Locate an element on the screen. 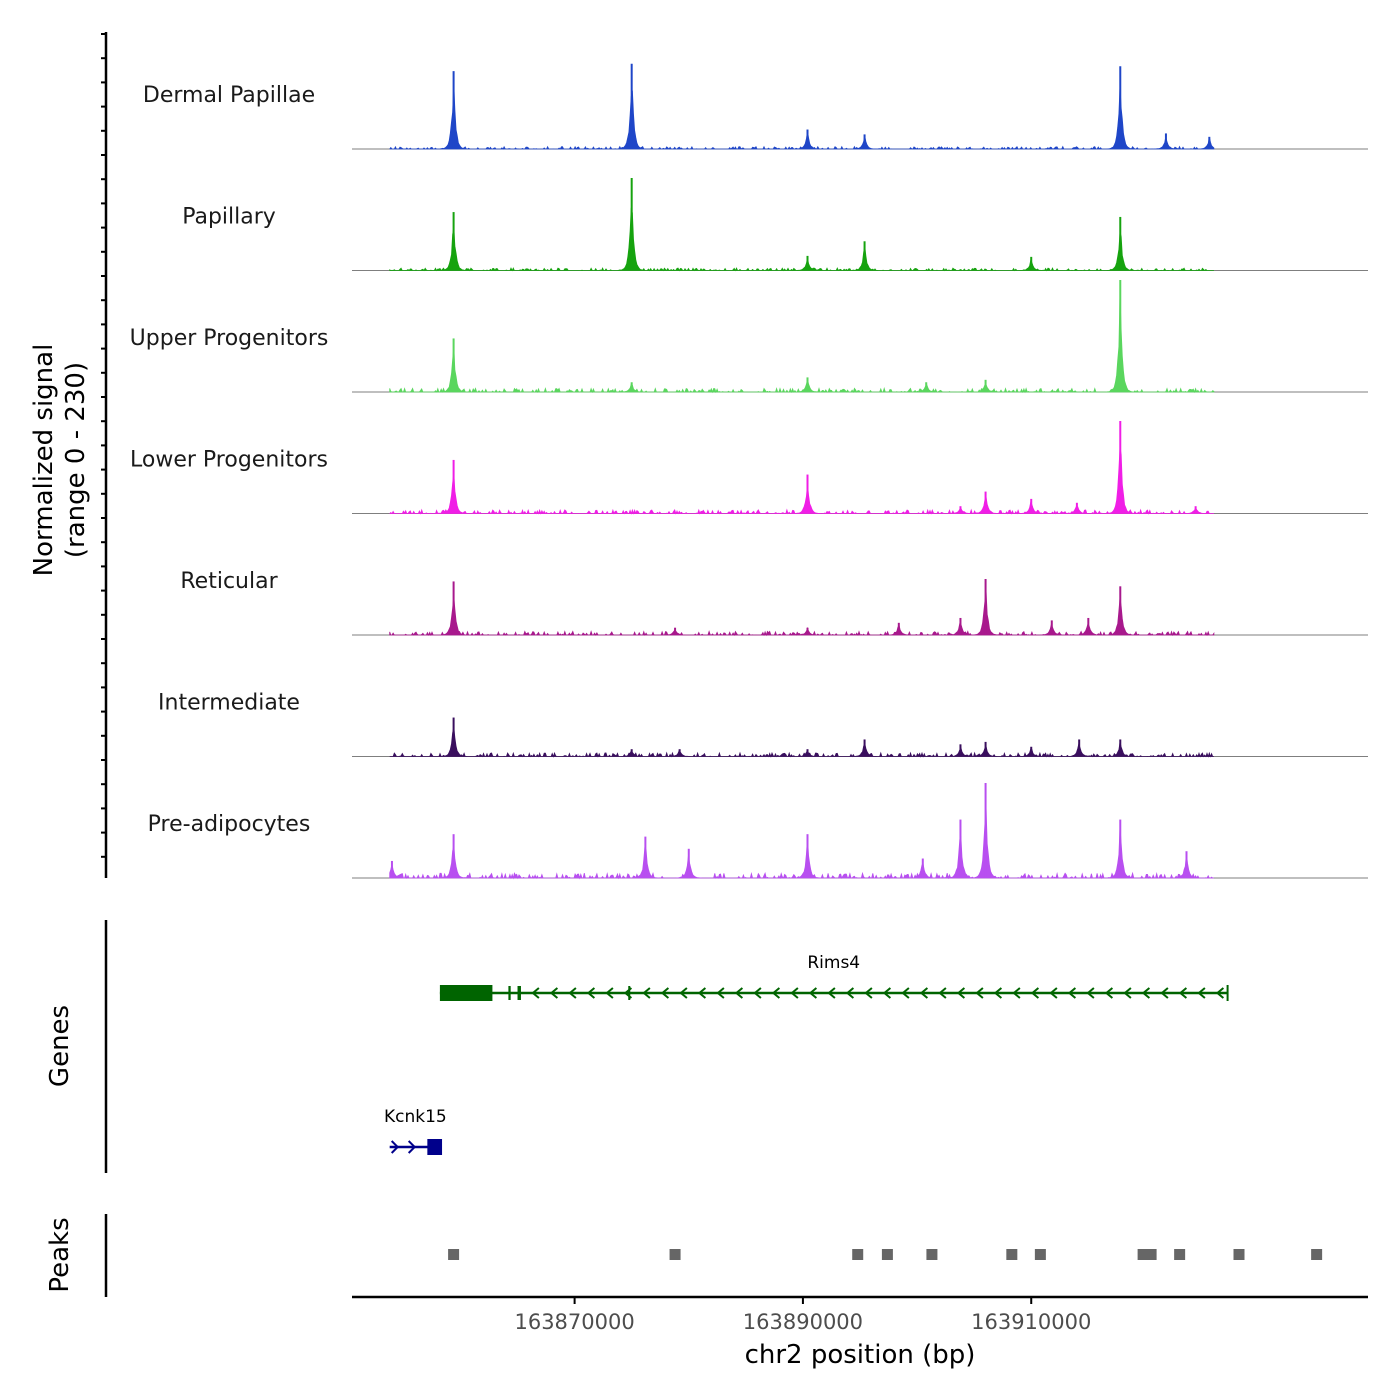  gene-track: Rims4 Kcnk15 is located at coordinates (666, 1046).